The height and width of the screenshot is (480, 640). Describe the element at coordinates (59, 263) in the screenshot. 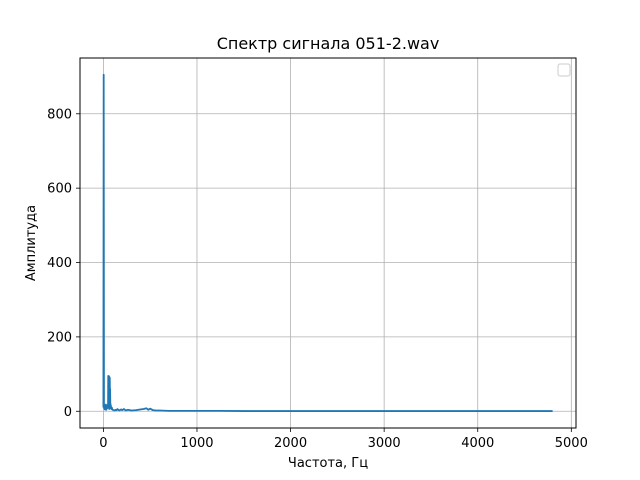

I see `y-tick-label: 400` at that location.